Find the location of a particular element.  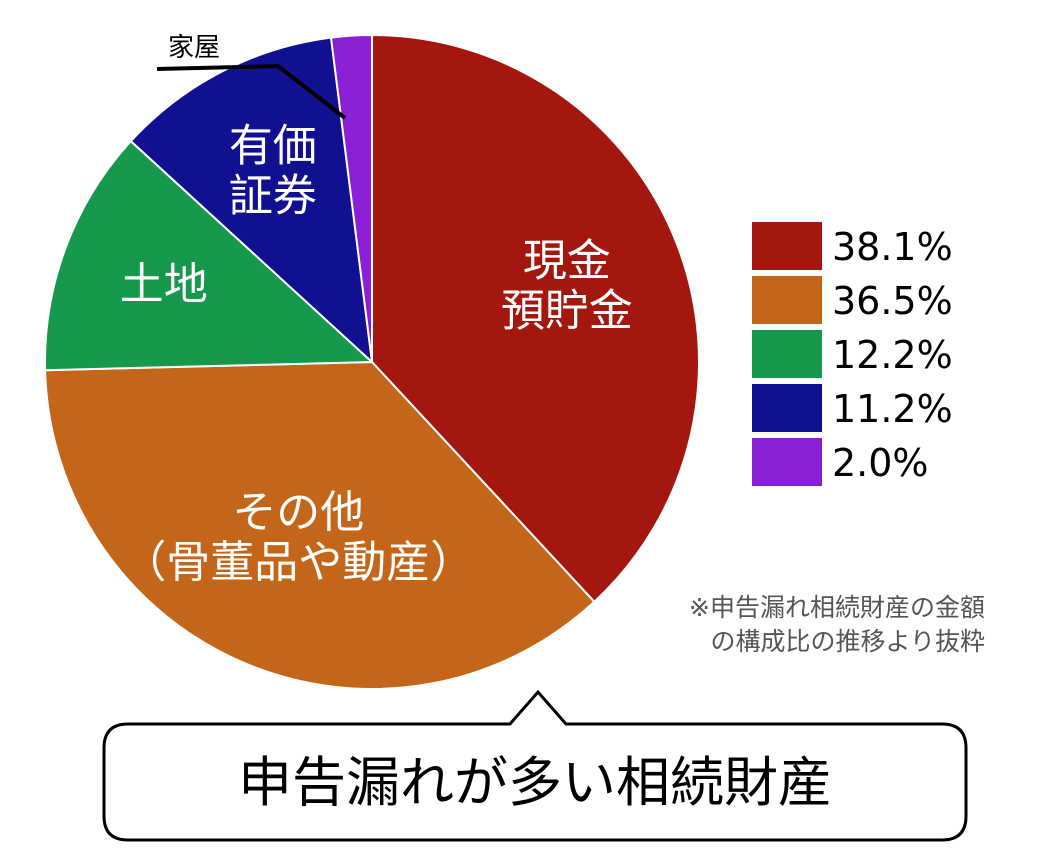

slice-label-other-assets-line-1: その他 is located at coordinates (298, 512).